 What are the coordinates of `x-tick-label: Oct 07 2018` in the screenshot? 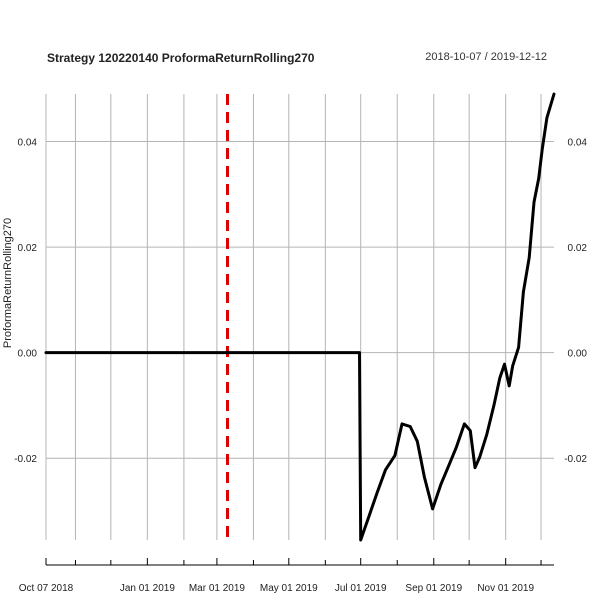 It's located at (46, 588).